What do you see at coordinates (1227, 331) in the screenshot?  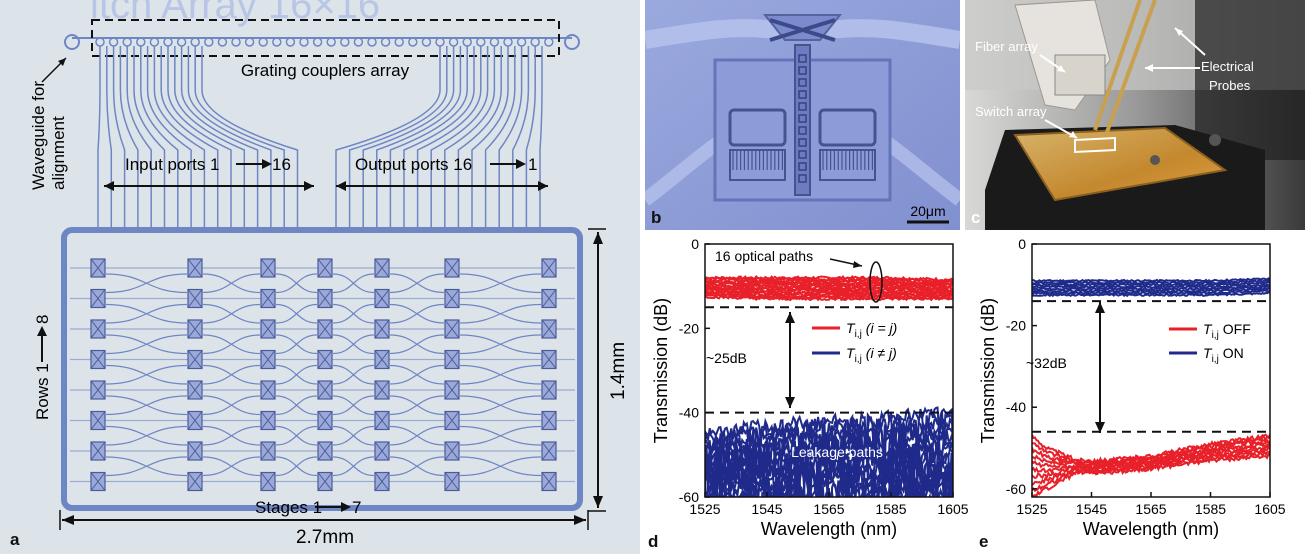 I see `legend-e-red-label: Ti,j OFF` at bounding box center [1227, 331].